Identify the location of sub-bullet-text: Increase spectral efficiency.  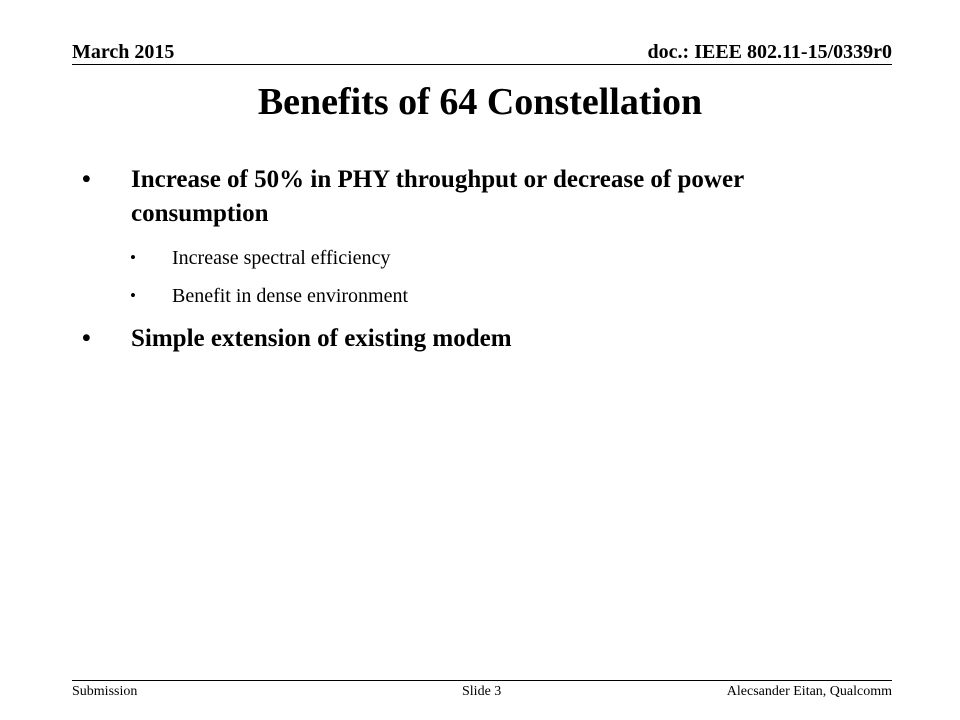
(281, 258).